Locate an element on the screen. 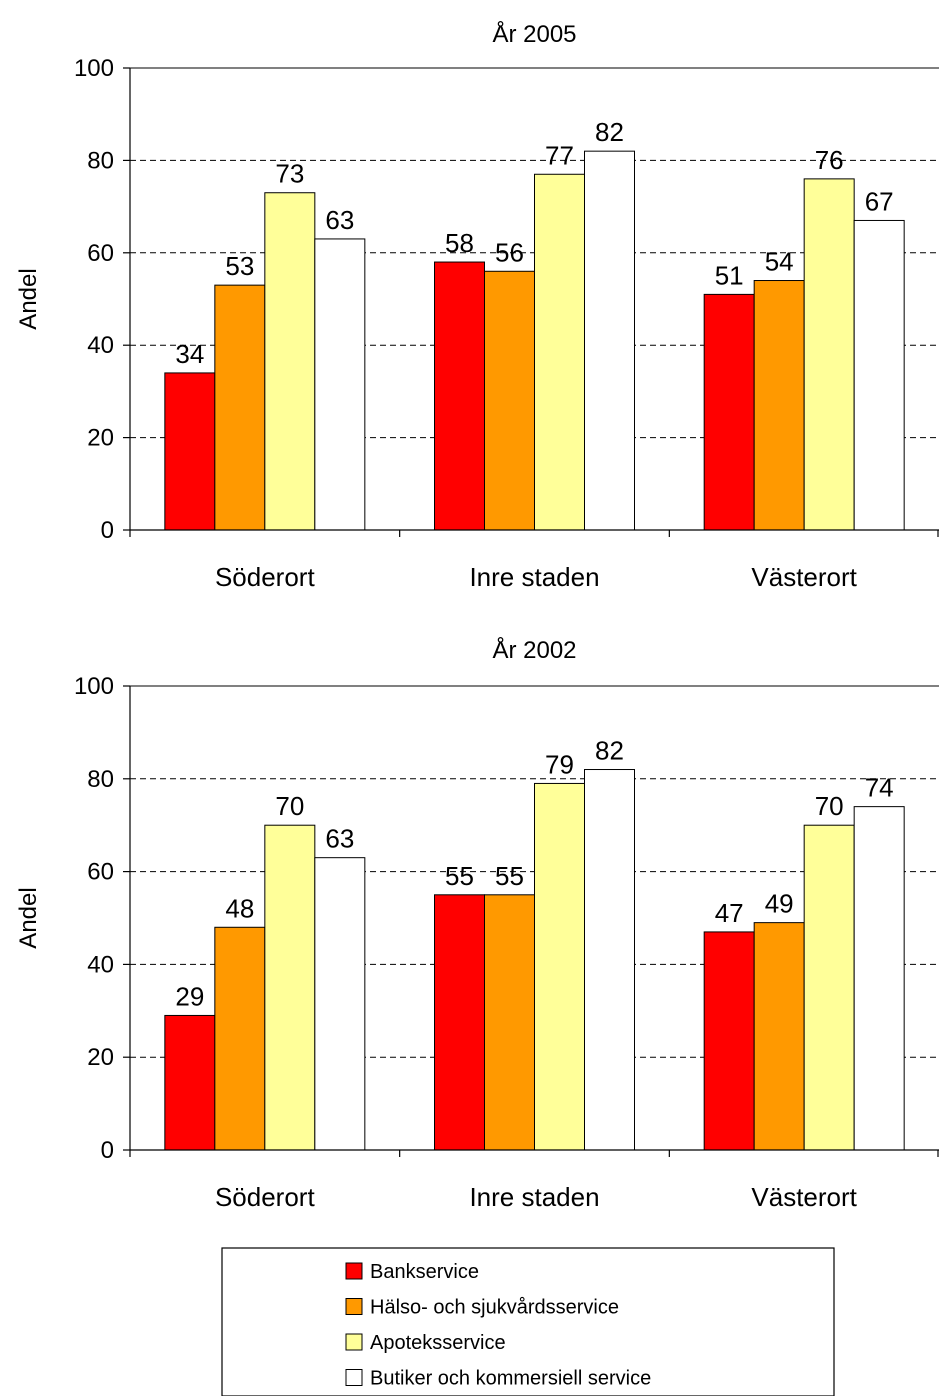  data-label: 49 is located at coordinates (779, 904).